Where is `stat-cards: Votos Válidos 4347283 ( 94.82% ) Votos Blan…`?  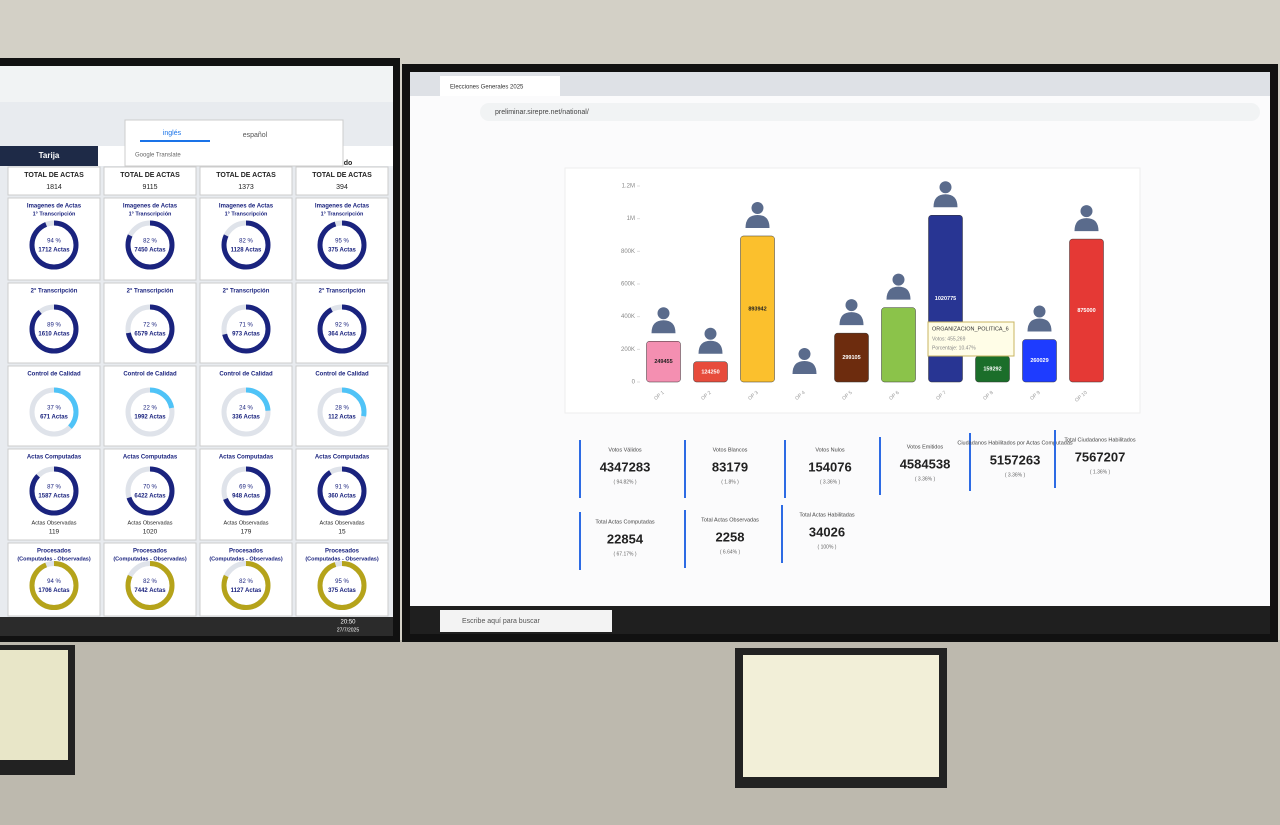
stat-cards: Votos Válidos 4347283 ( 94.82% ) Votos Blan… is located at coordinates (857, 500).